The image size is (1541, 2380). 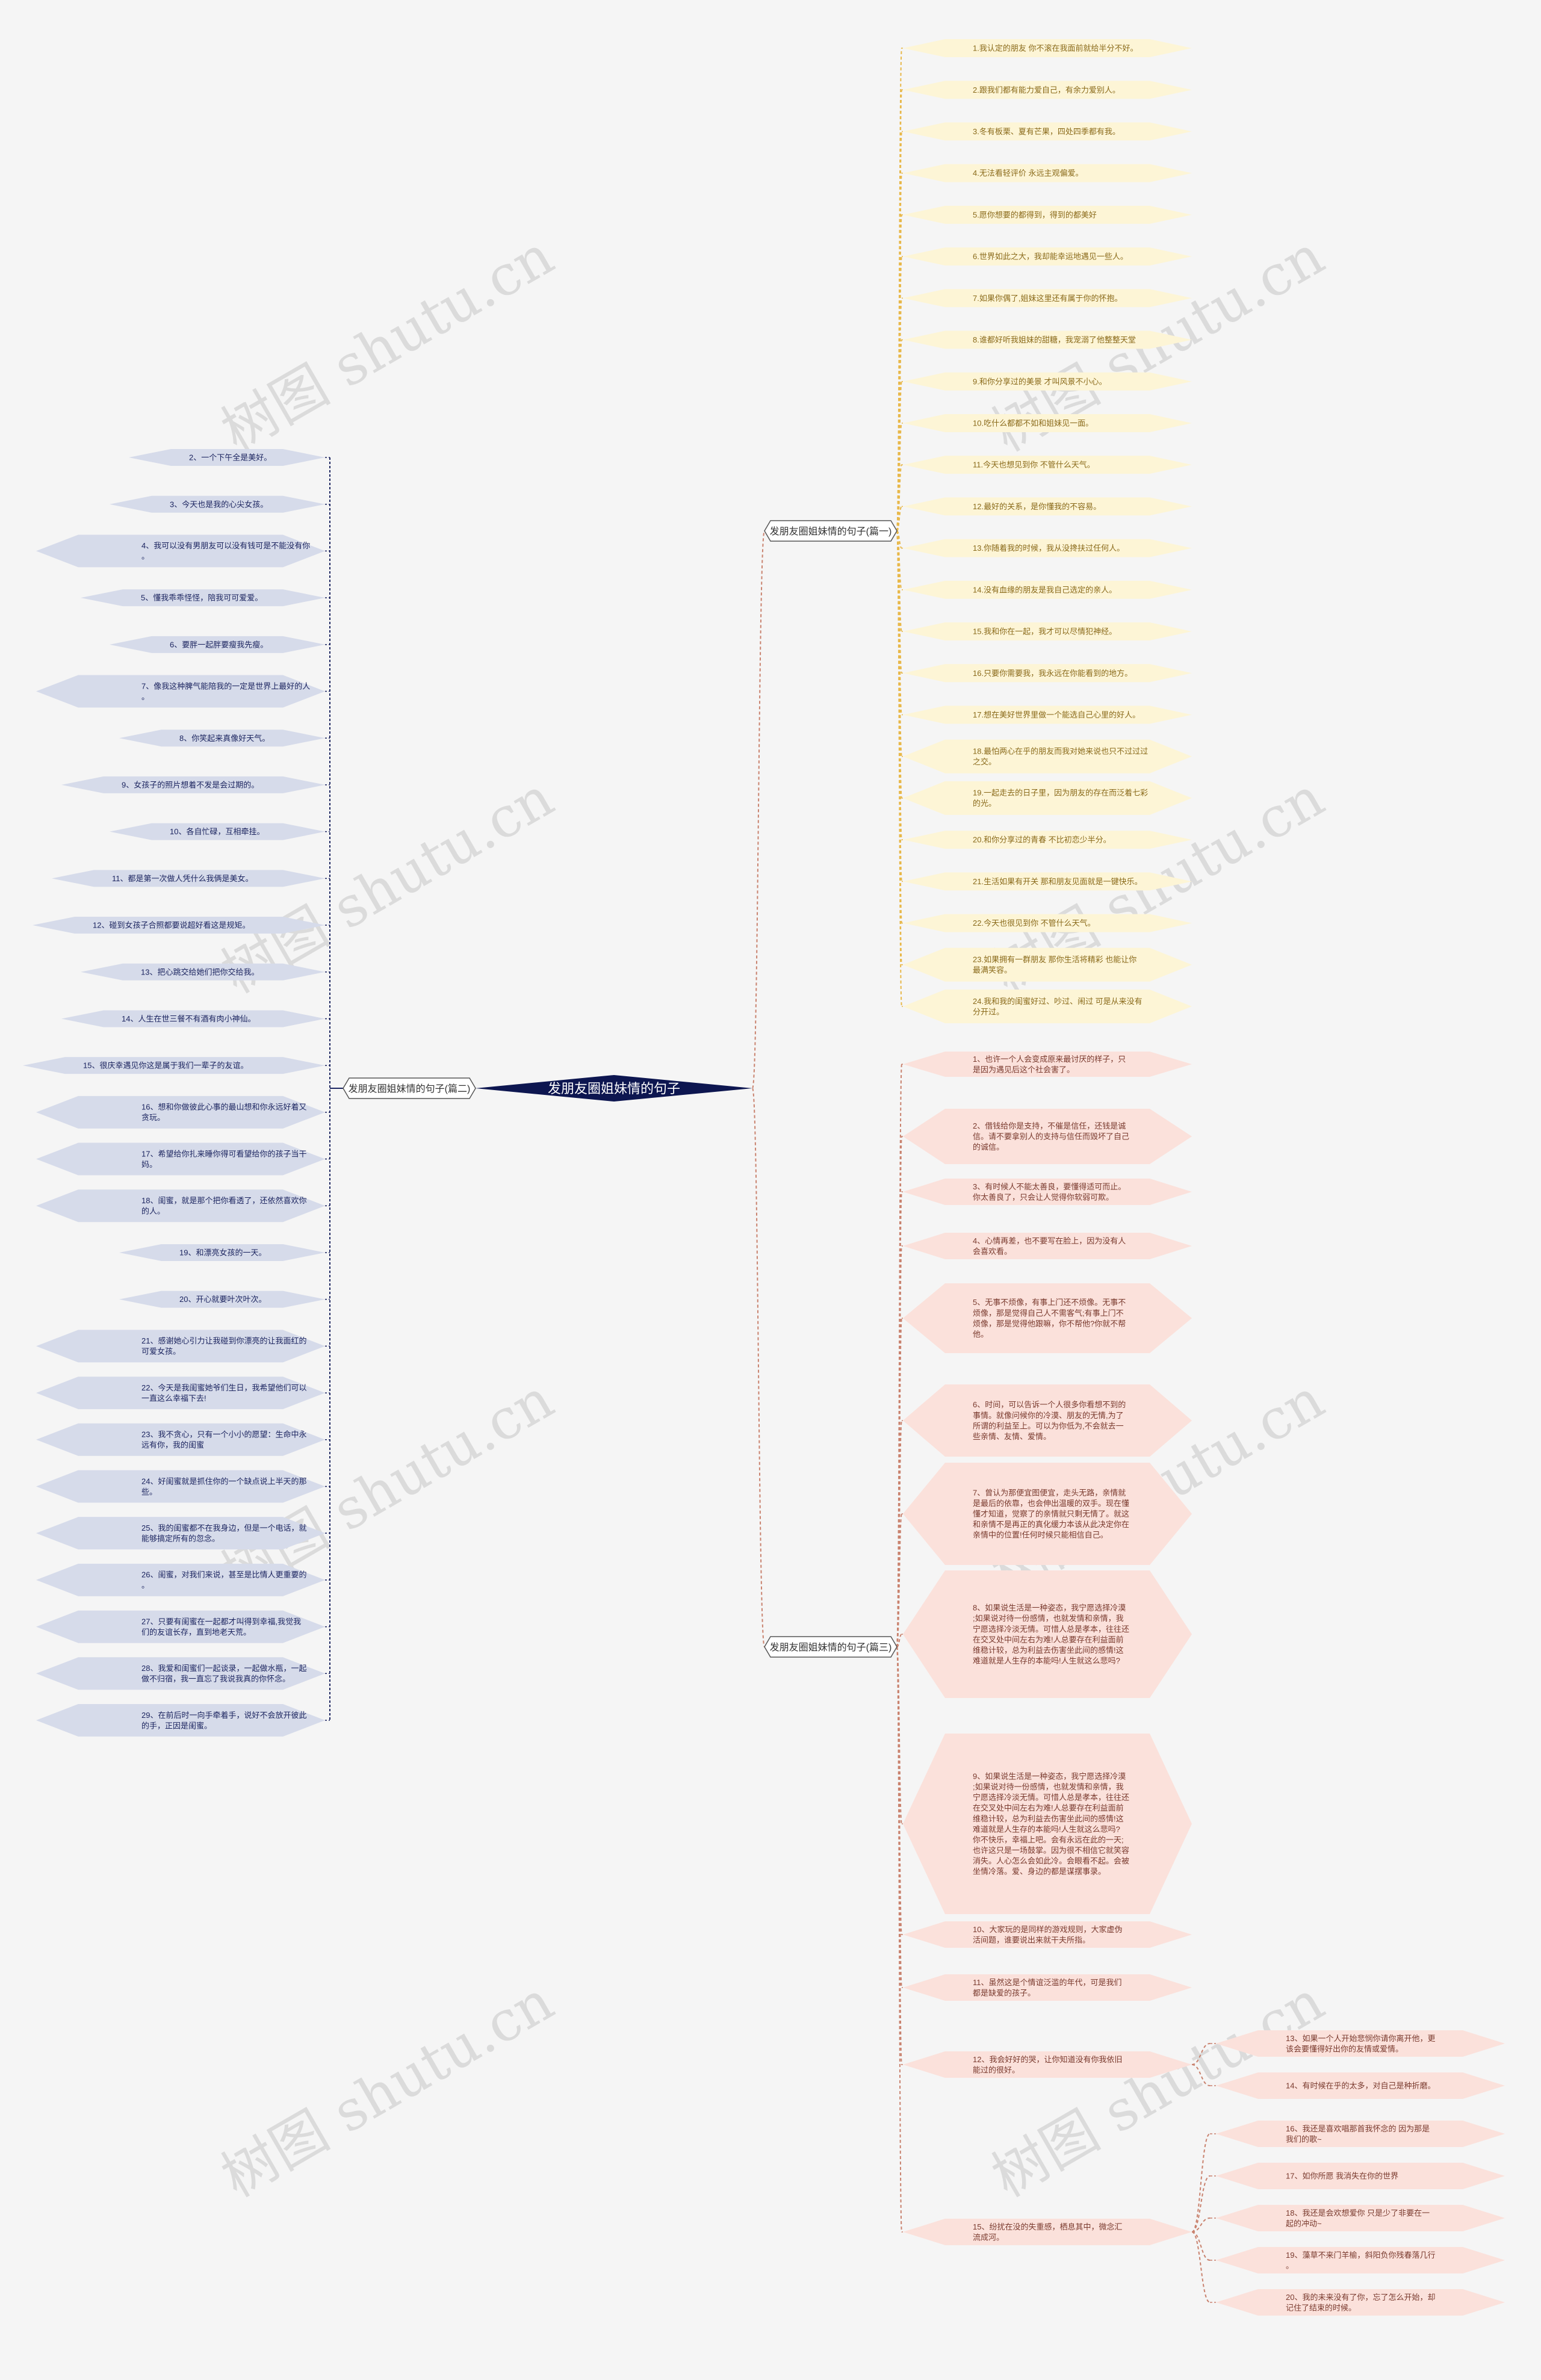 I want to click on leaf-b1-13: 13.你随着我的时候，我从没搀扶过任何人。, so click(x=1047, y=548).